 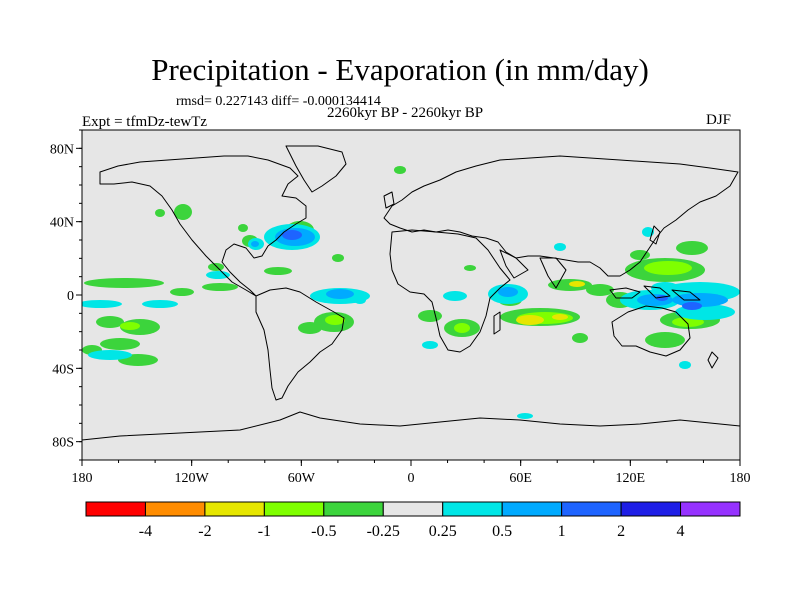 I want to click on yellow-patches, so click(x=550, y=303).